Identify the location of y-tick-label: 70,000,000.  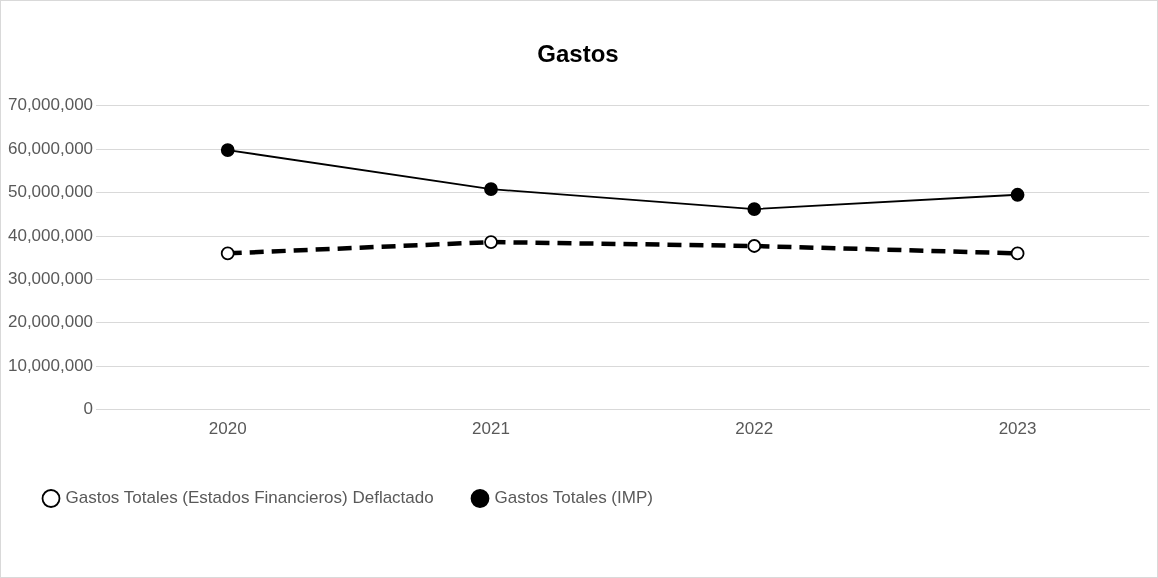
(50, 105).